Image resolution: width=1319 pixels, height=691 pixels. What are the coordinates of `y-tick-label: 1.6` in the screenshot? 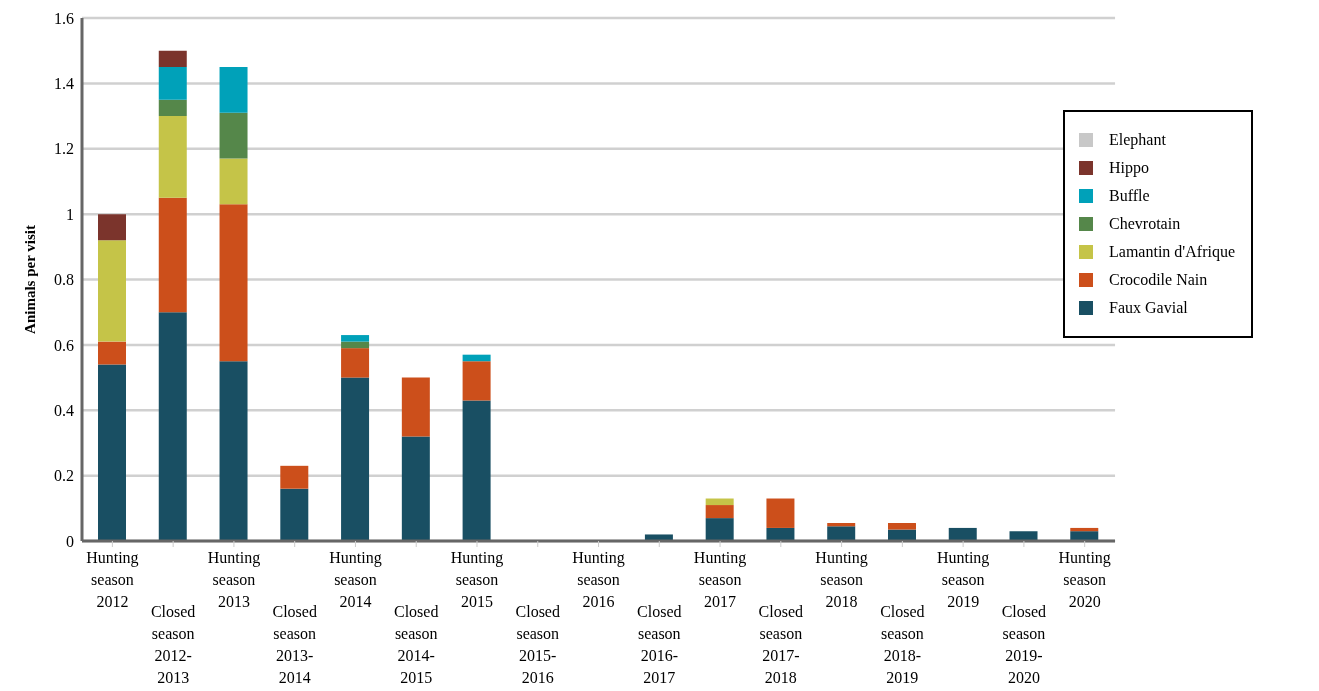 It's located at (64, 18).